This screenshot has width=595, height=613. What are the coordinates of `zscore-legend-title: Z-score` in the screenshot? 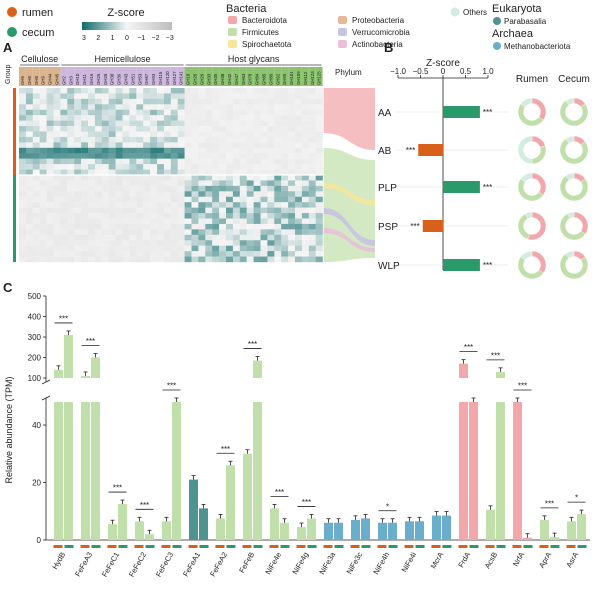 It's located at (125, 13).